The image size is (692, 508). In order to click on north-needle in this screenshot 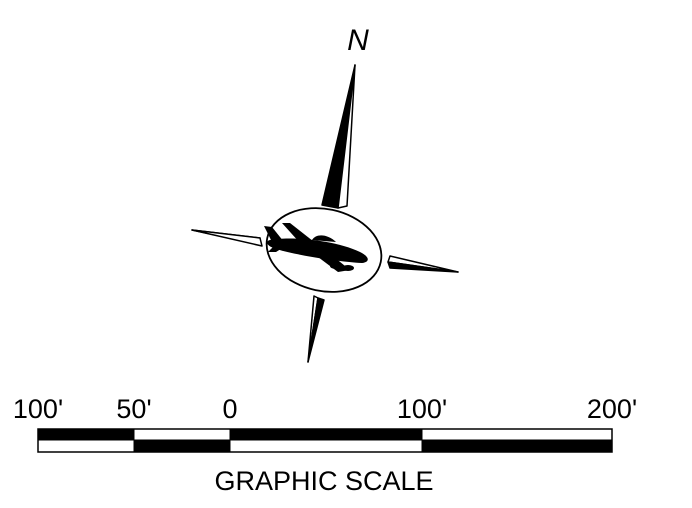, I will do `click(338, 136)`.